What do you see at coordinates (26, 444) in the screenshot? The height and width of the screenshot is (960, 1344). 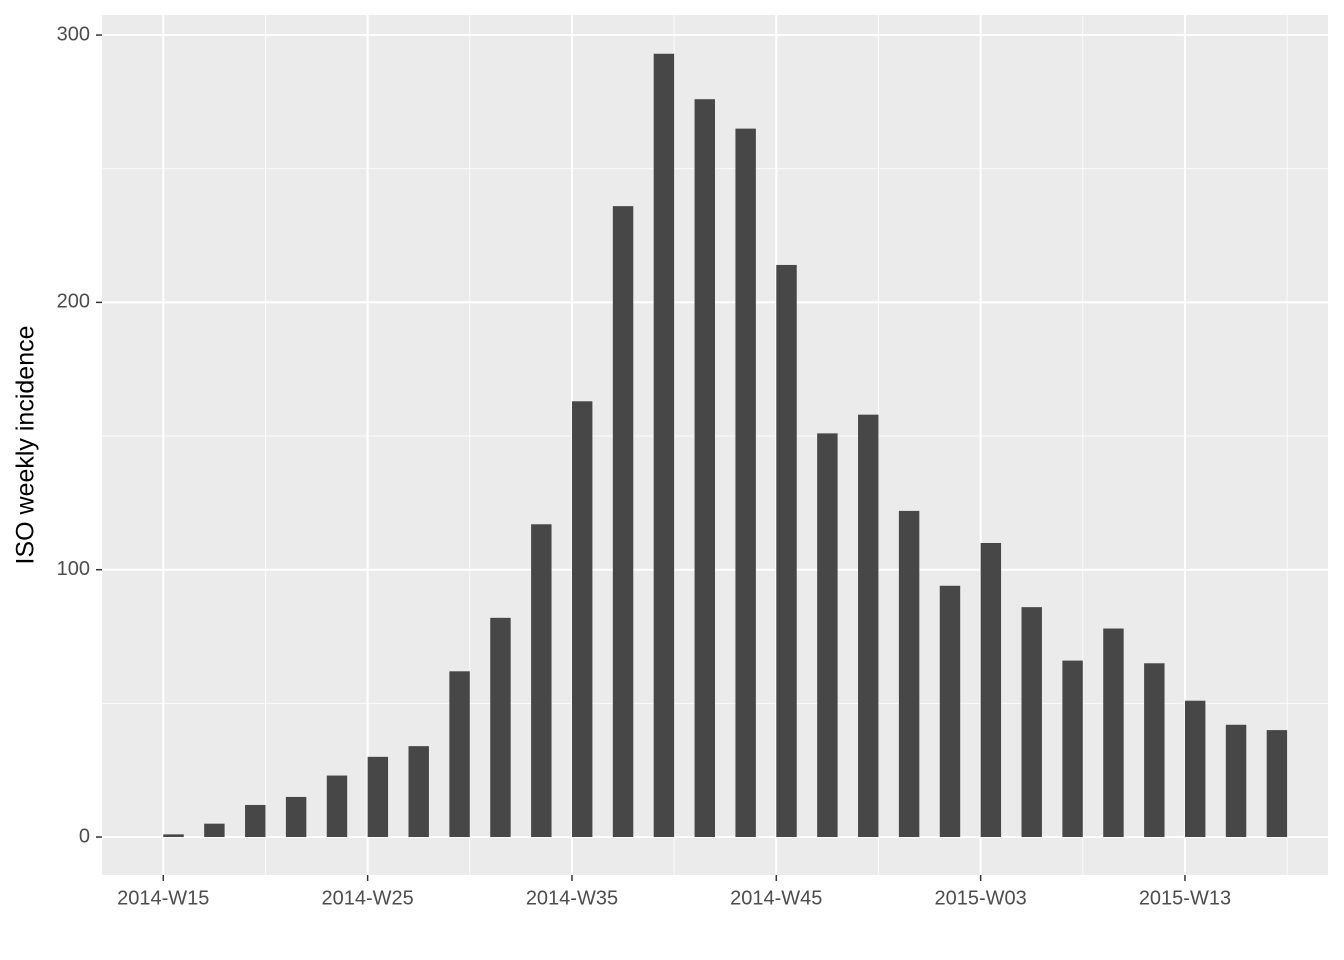 I see `y-axis-title: ISO weekly incidence` at bounding box center [26, 444].